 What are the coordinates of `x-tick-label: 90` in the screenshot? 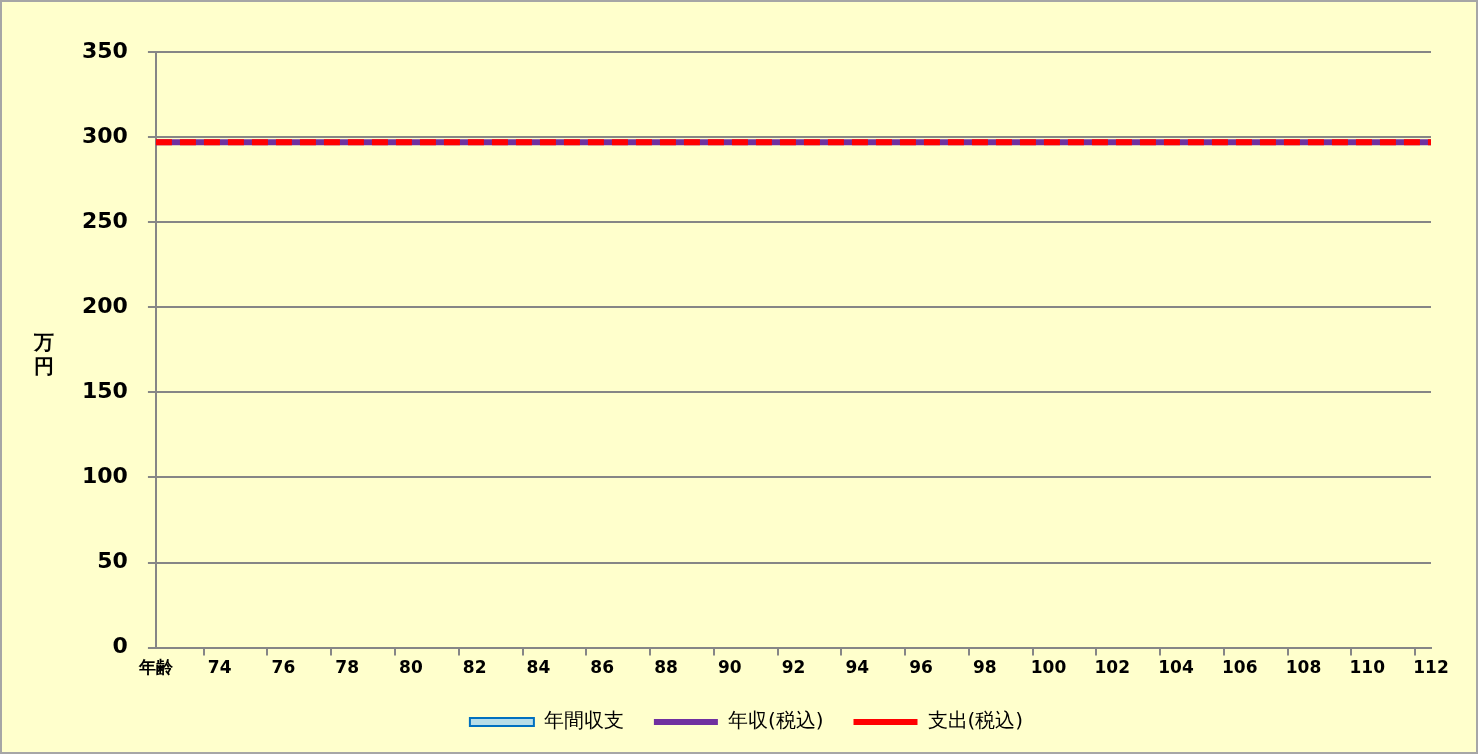 It's located at (729, 667).